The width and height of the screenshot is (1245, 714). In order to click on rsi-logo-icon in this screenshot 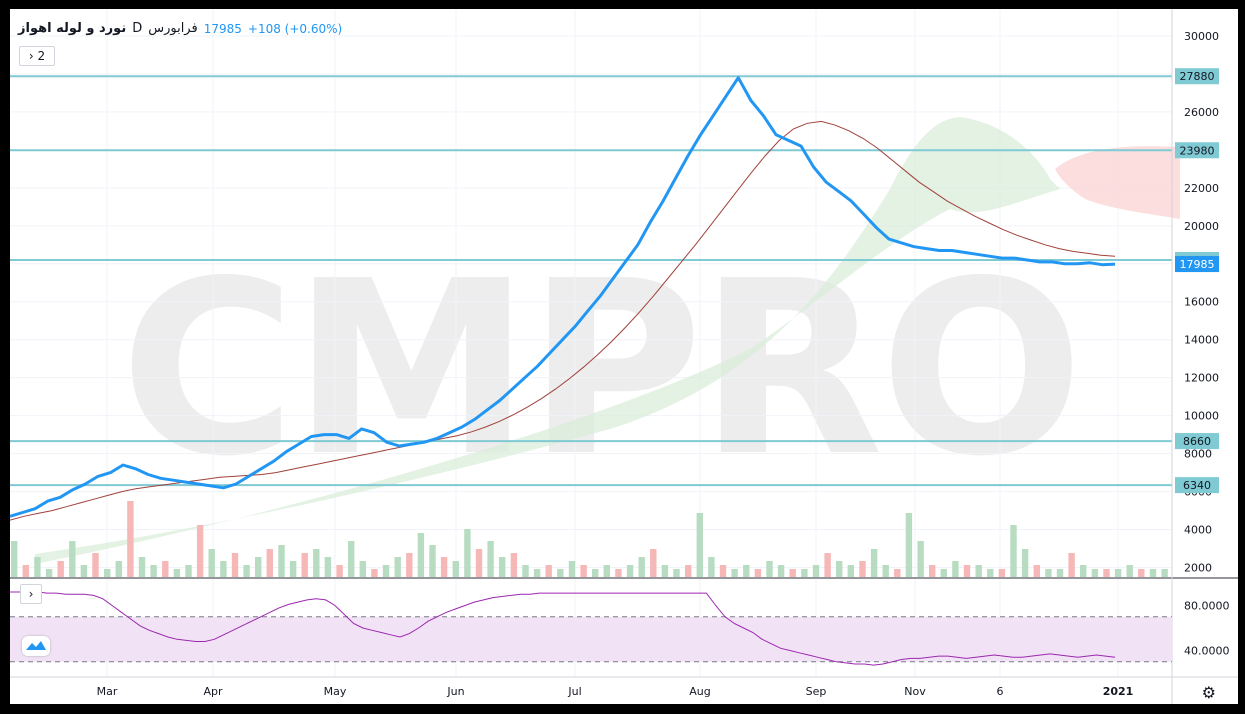, I will do `click(36, 646)`.